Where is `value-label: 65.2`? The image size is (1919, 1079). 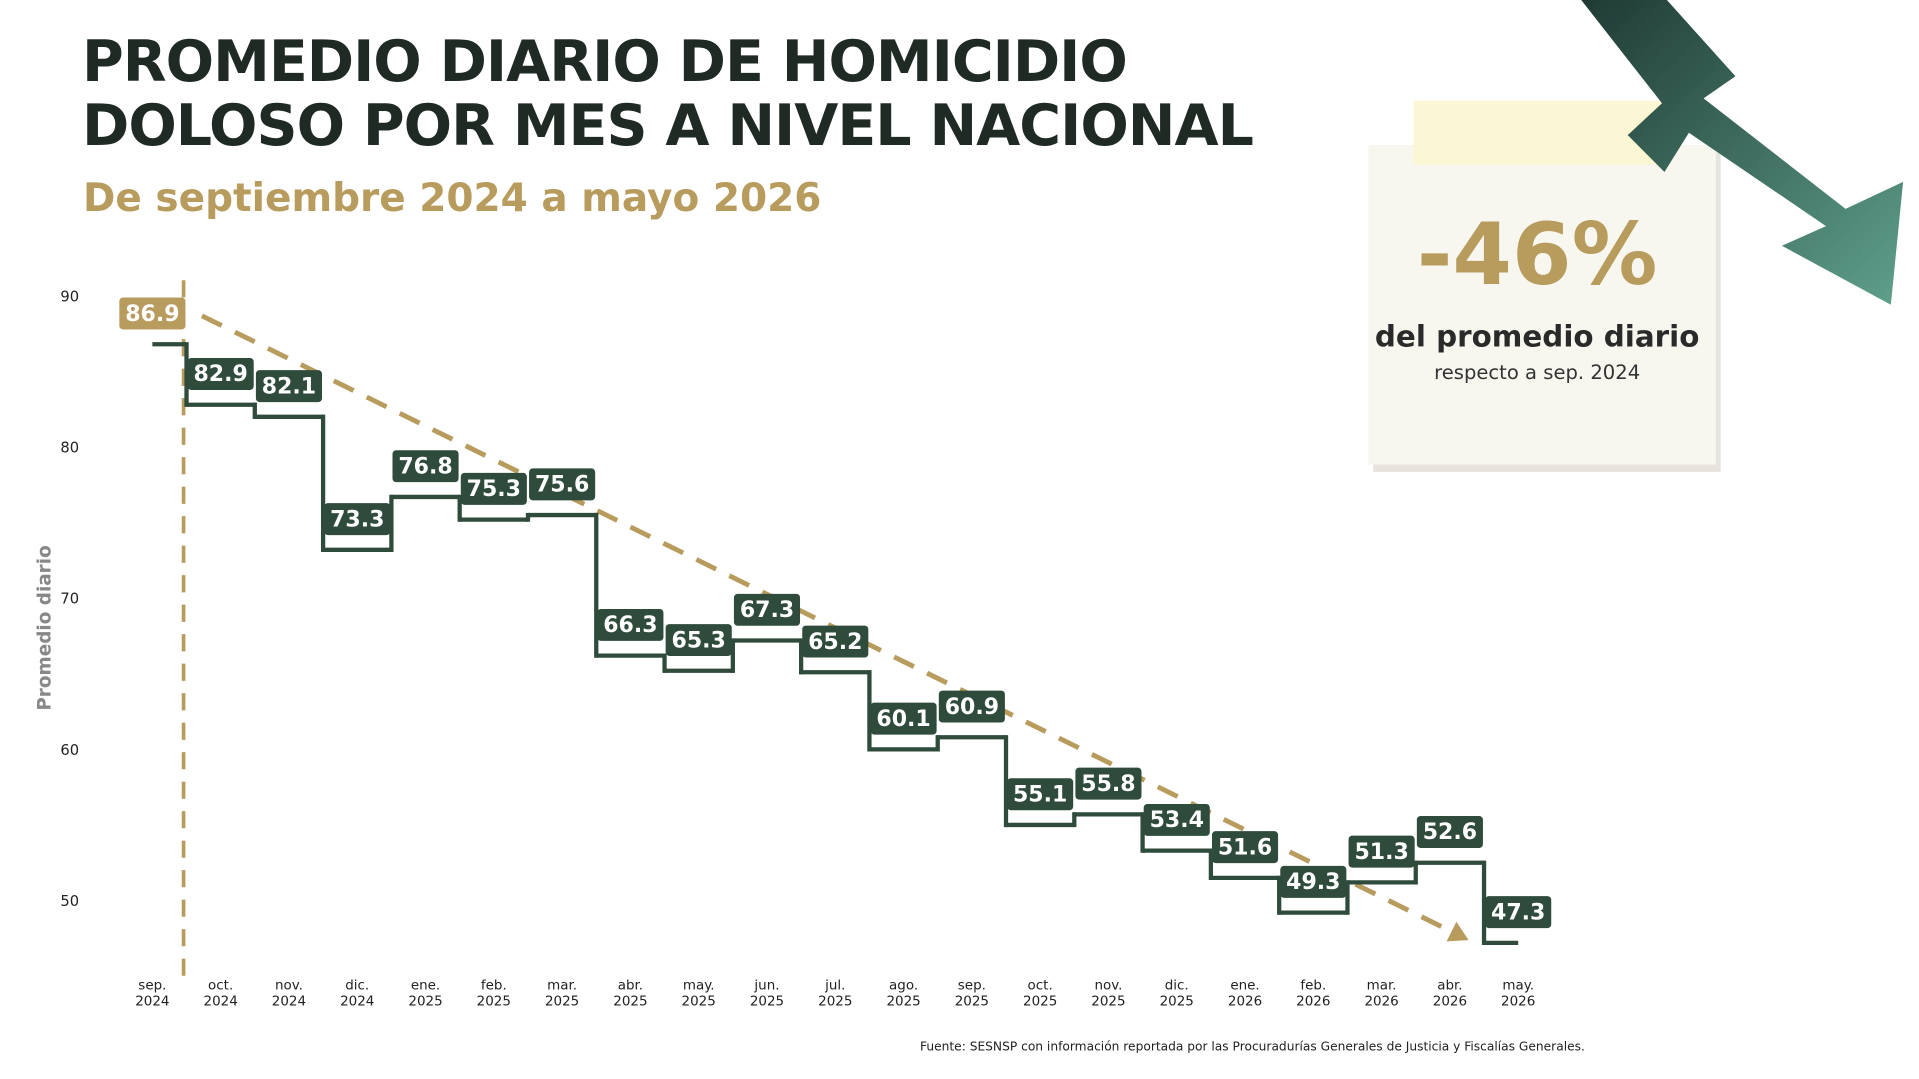
value-label: 65.2 is located at coordinates (835, 642).